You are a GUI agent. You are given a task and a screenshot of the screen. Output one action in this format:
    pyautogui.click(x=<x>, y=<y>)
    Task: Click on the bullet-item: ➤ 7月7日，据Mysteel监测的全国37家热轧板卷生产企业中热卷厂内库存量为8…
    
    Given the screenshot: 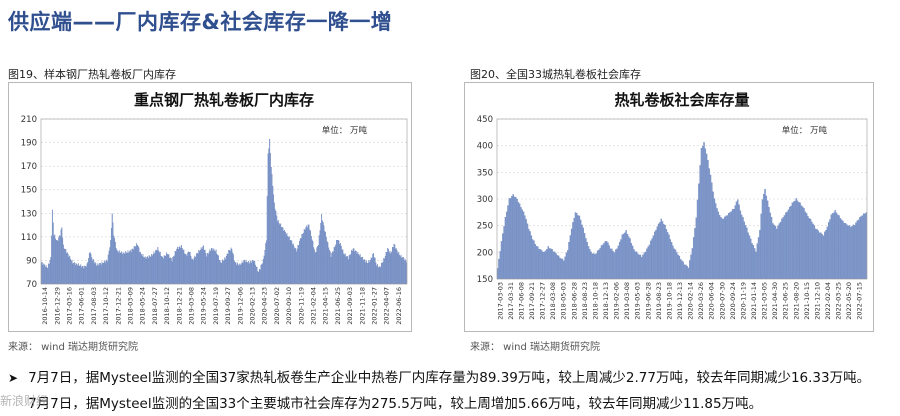 What is the action you would take?
    pyautogui.click(x=439, y=376)
    